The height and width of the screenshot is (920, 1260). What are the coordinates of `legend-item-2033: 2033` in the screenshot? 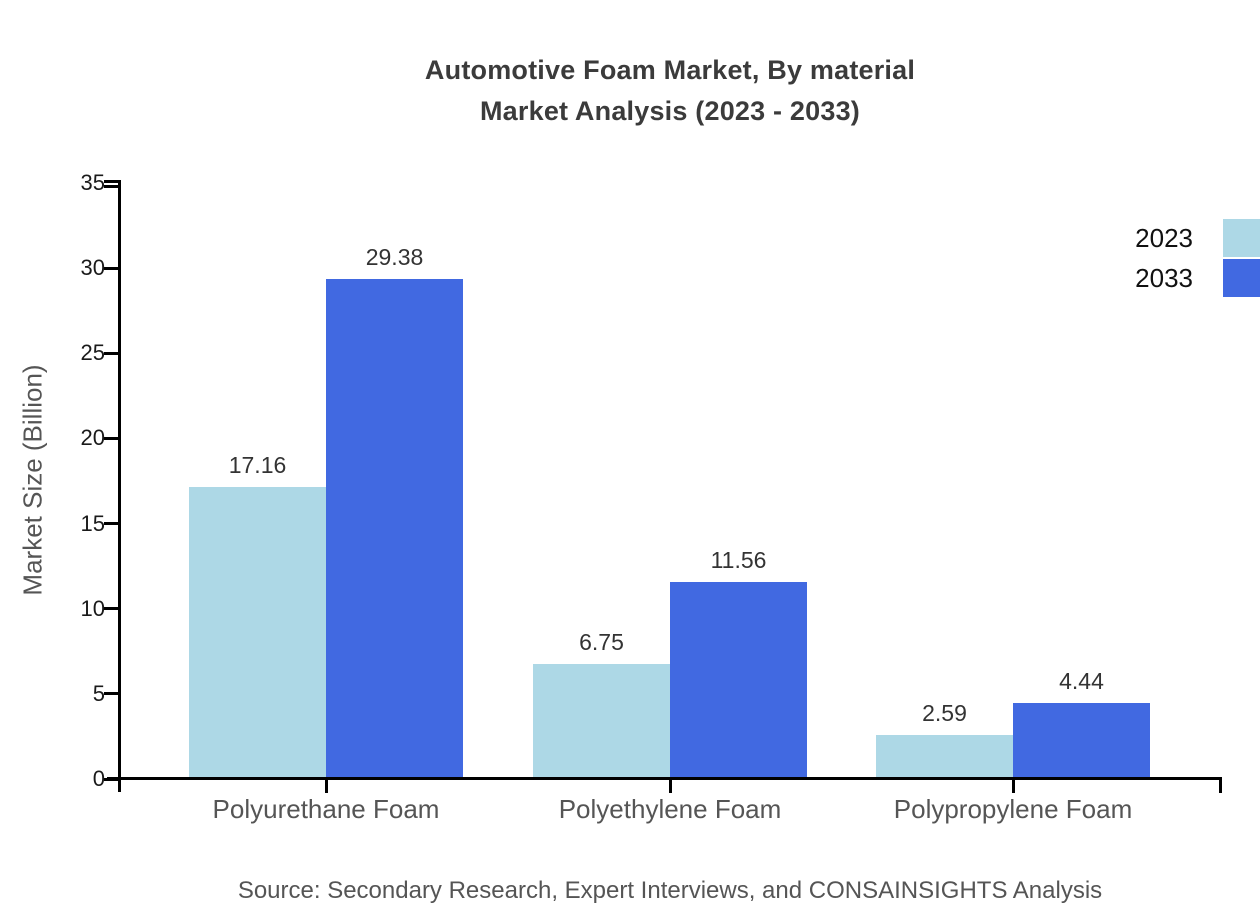 It's located at (1197, 278).